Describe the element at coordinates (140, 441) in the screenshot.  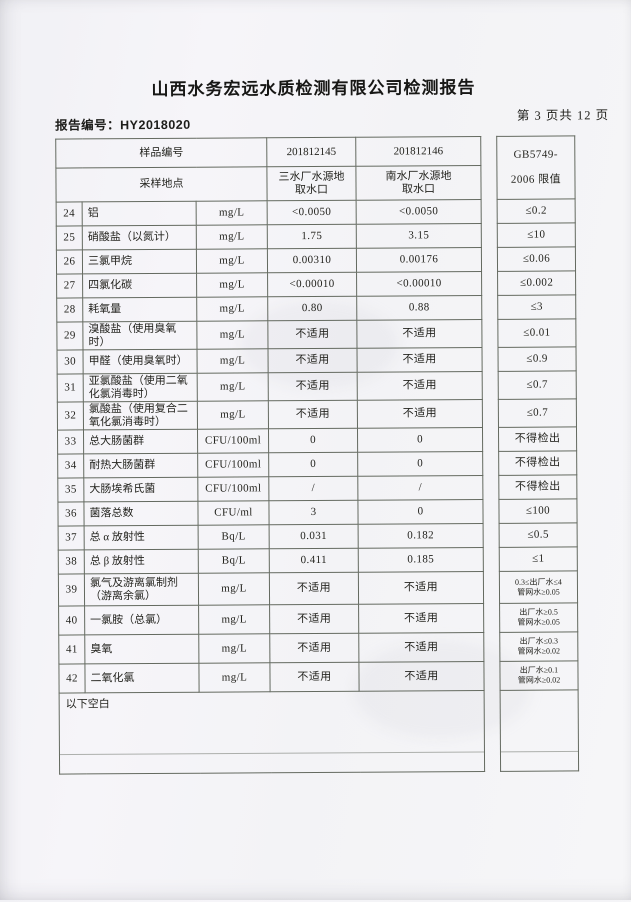
I see `parameter-name: 总大肠菌群` at that location.